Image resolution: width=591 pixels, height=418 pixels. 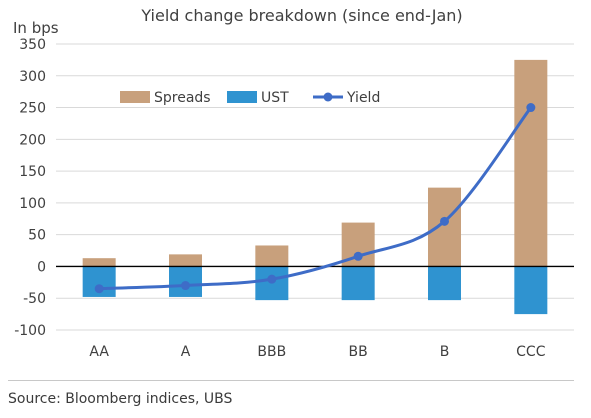 I want to click on y-axis-unit-label: In bps, so click(x=36, y=28).